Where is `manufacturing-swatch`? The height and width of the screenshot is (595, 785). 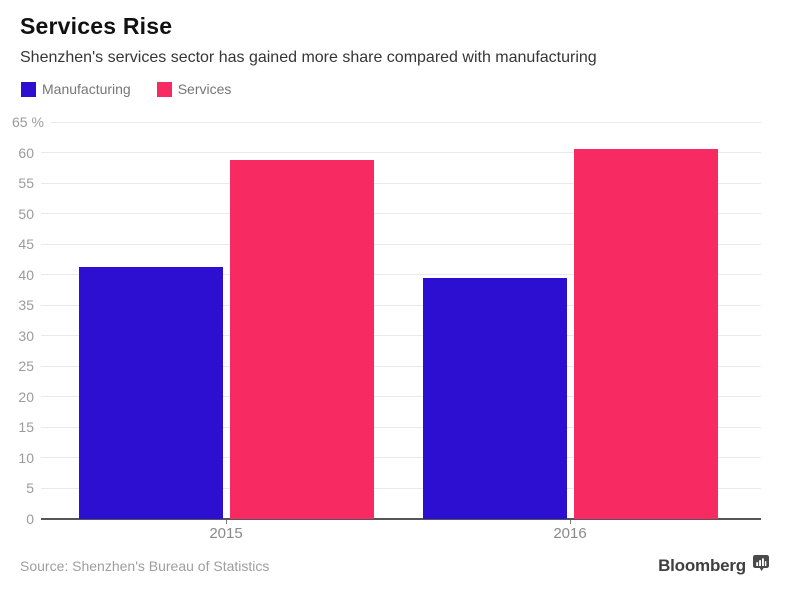
manufacturing-swatch is located at coordinates (28, 89).